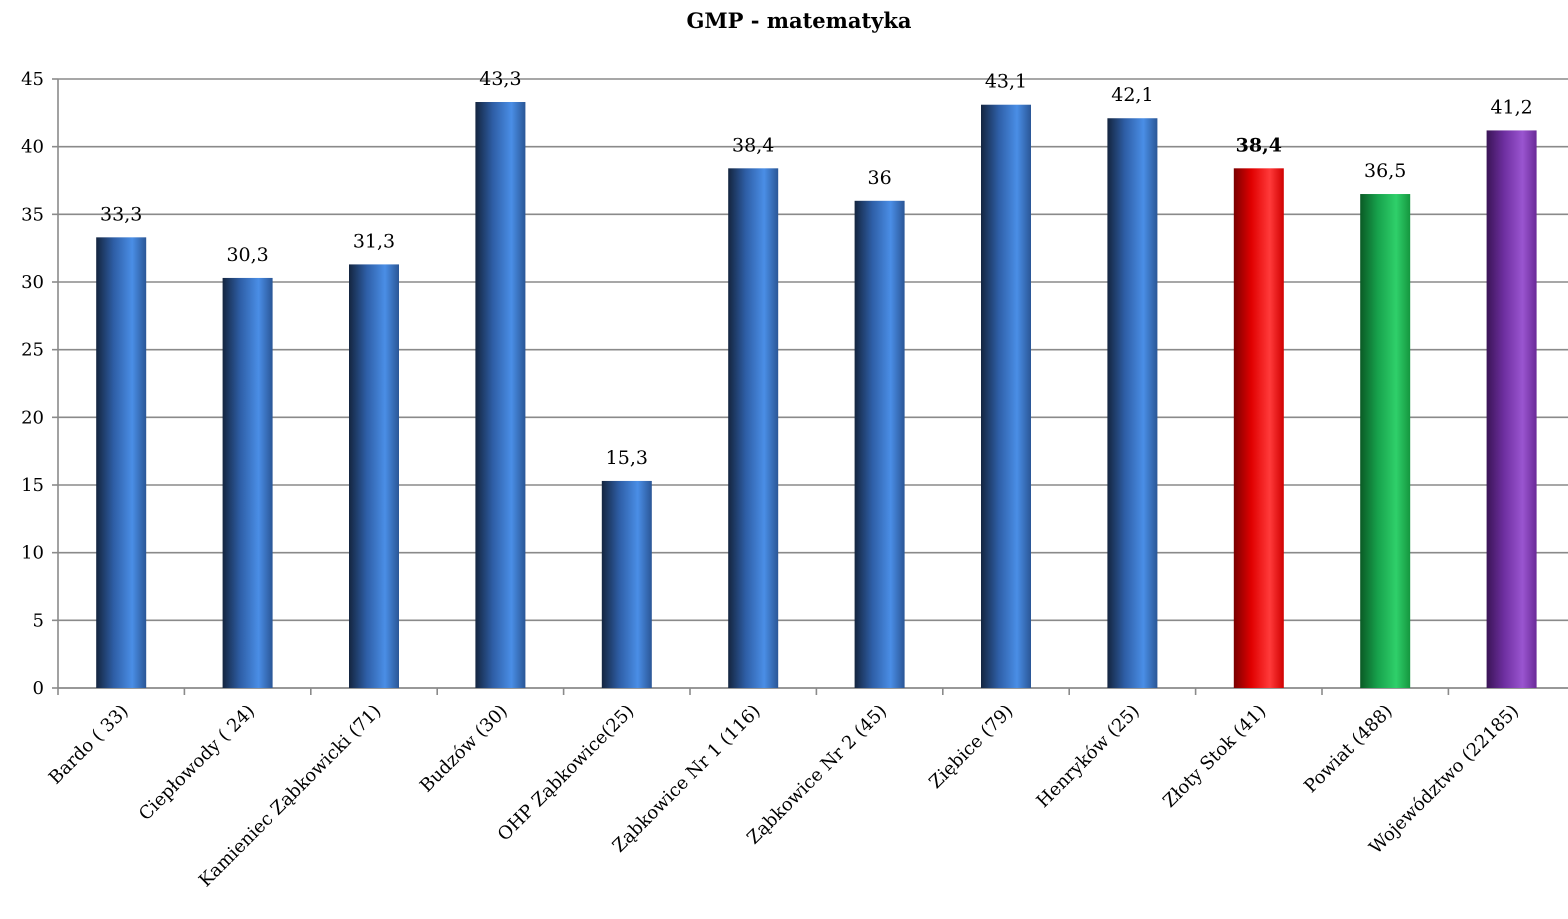 Image resolution: width=1568 pixels, height=919 pixels. What do you see at coordinates (32, 417) in the screenshot?
I see `y-tick-label: 20` at bounding box center [32, 417].